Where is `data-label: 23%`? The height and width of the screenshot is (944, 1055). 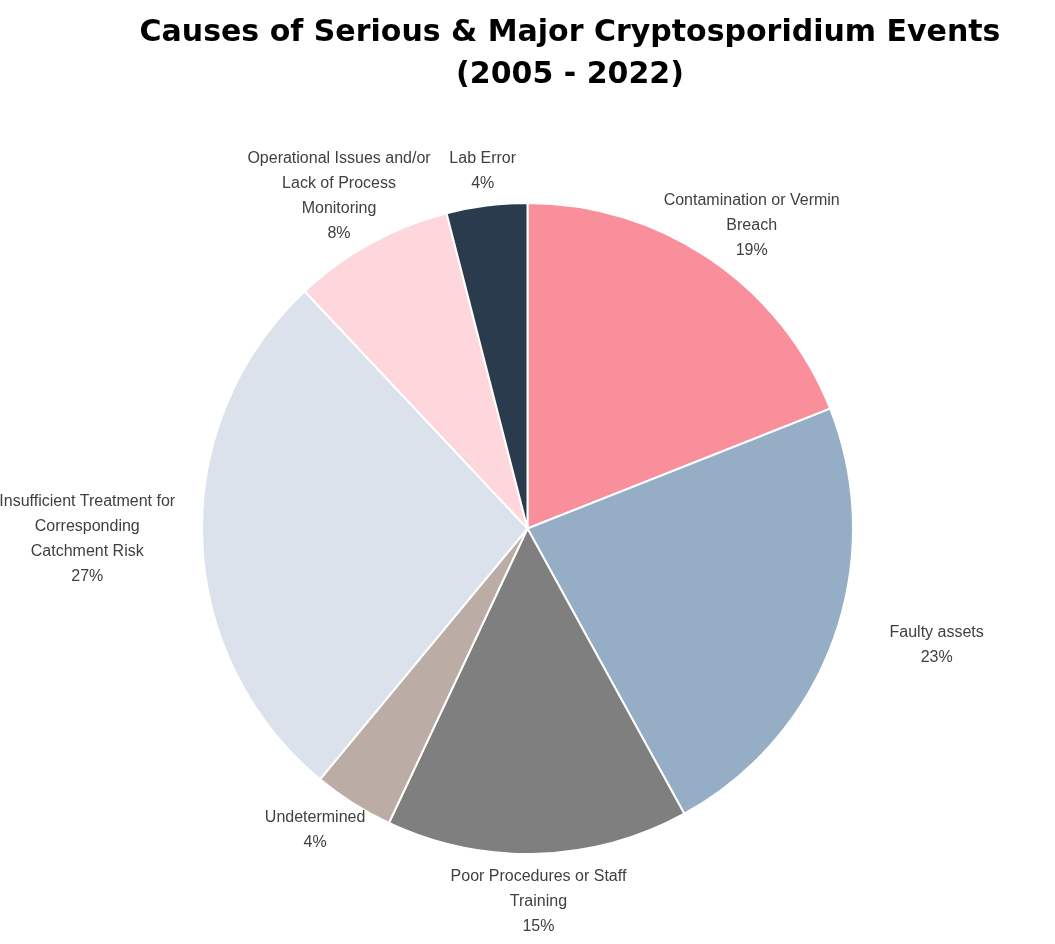
data-label: 23% is located at coordinates (936, 656).